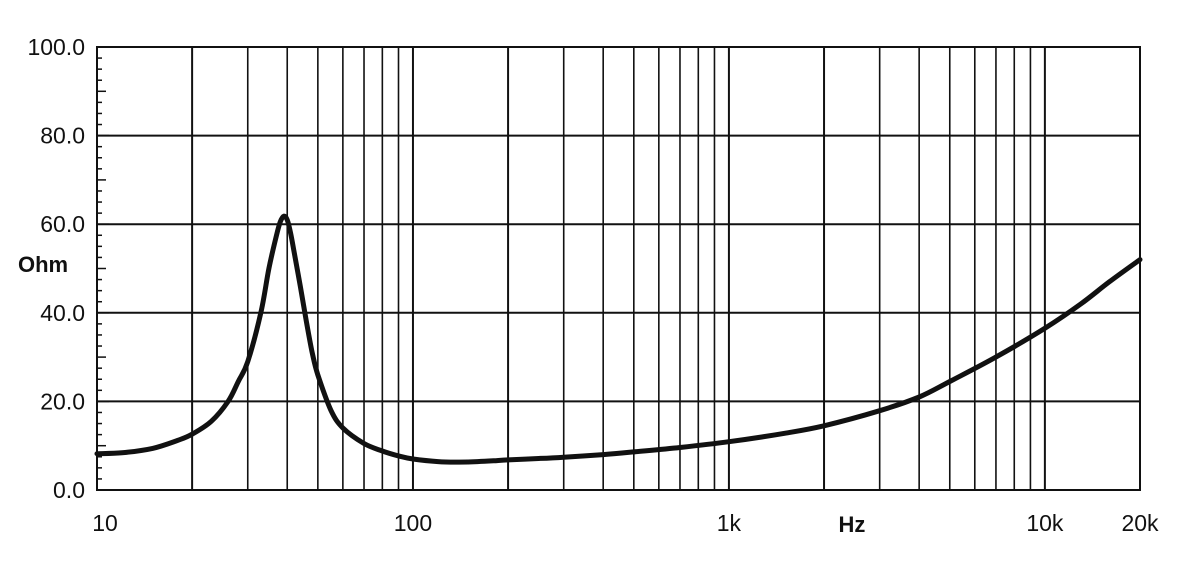  Describe the element at coordinates (43, 264) in the screenshot. I see `y-axis-label: Ohm` at that location.